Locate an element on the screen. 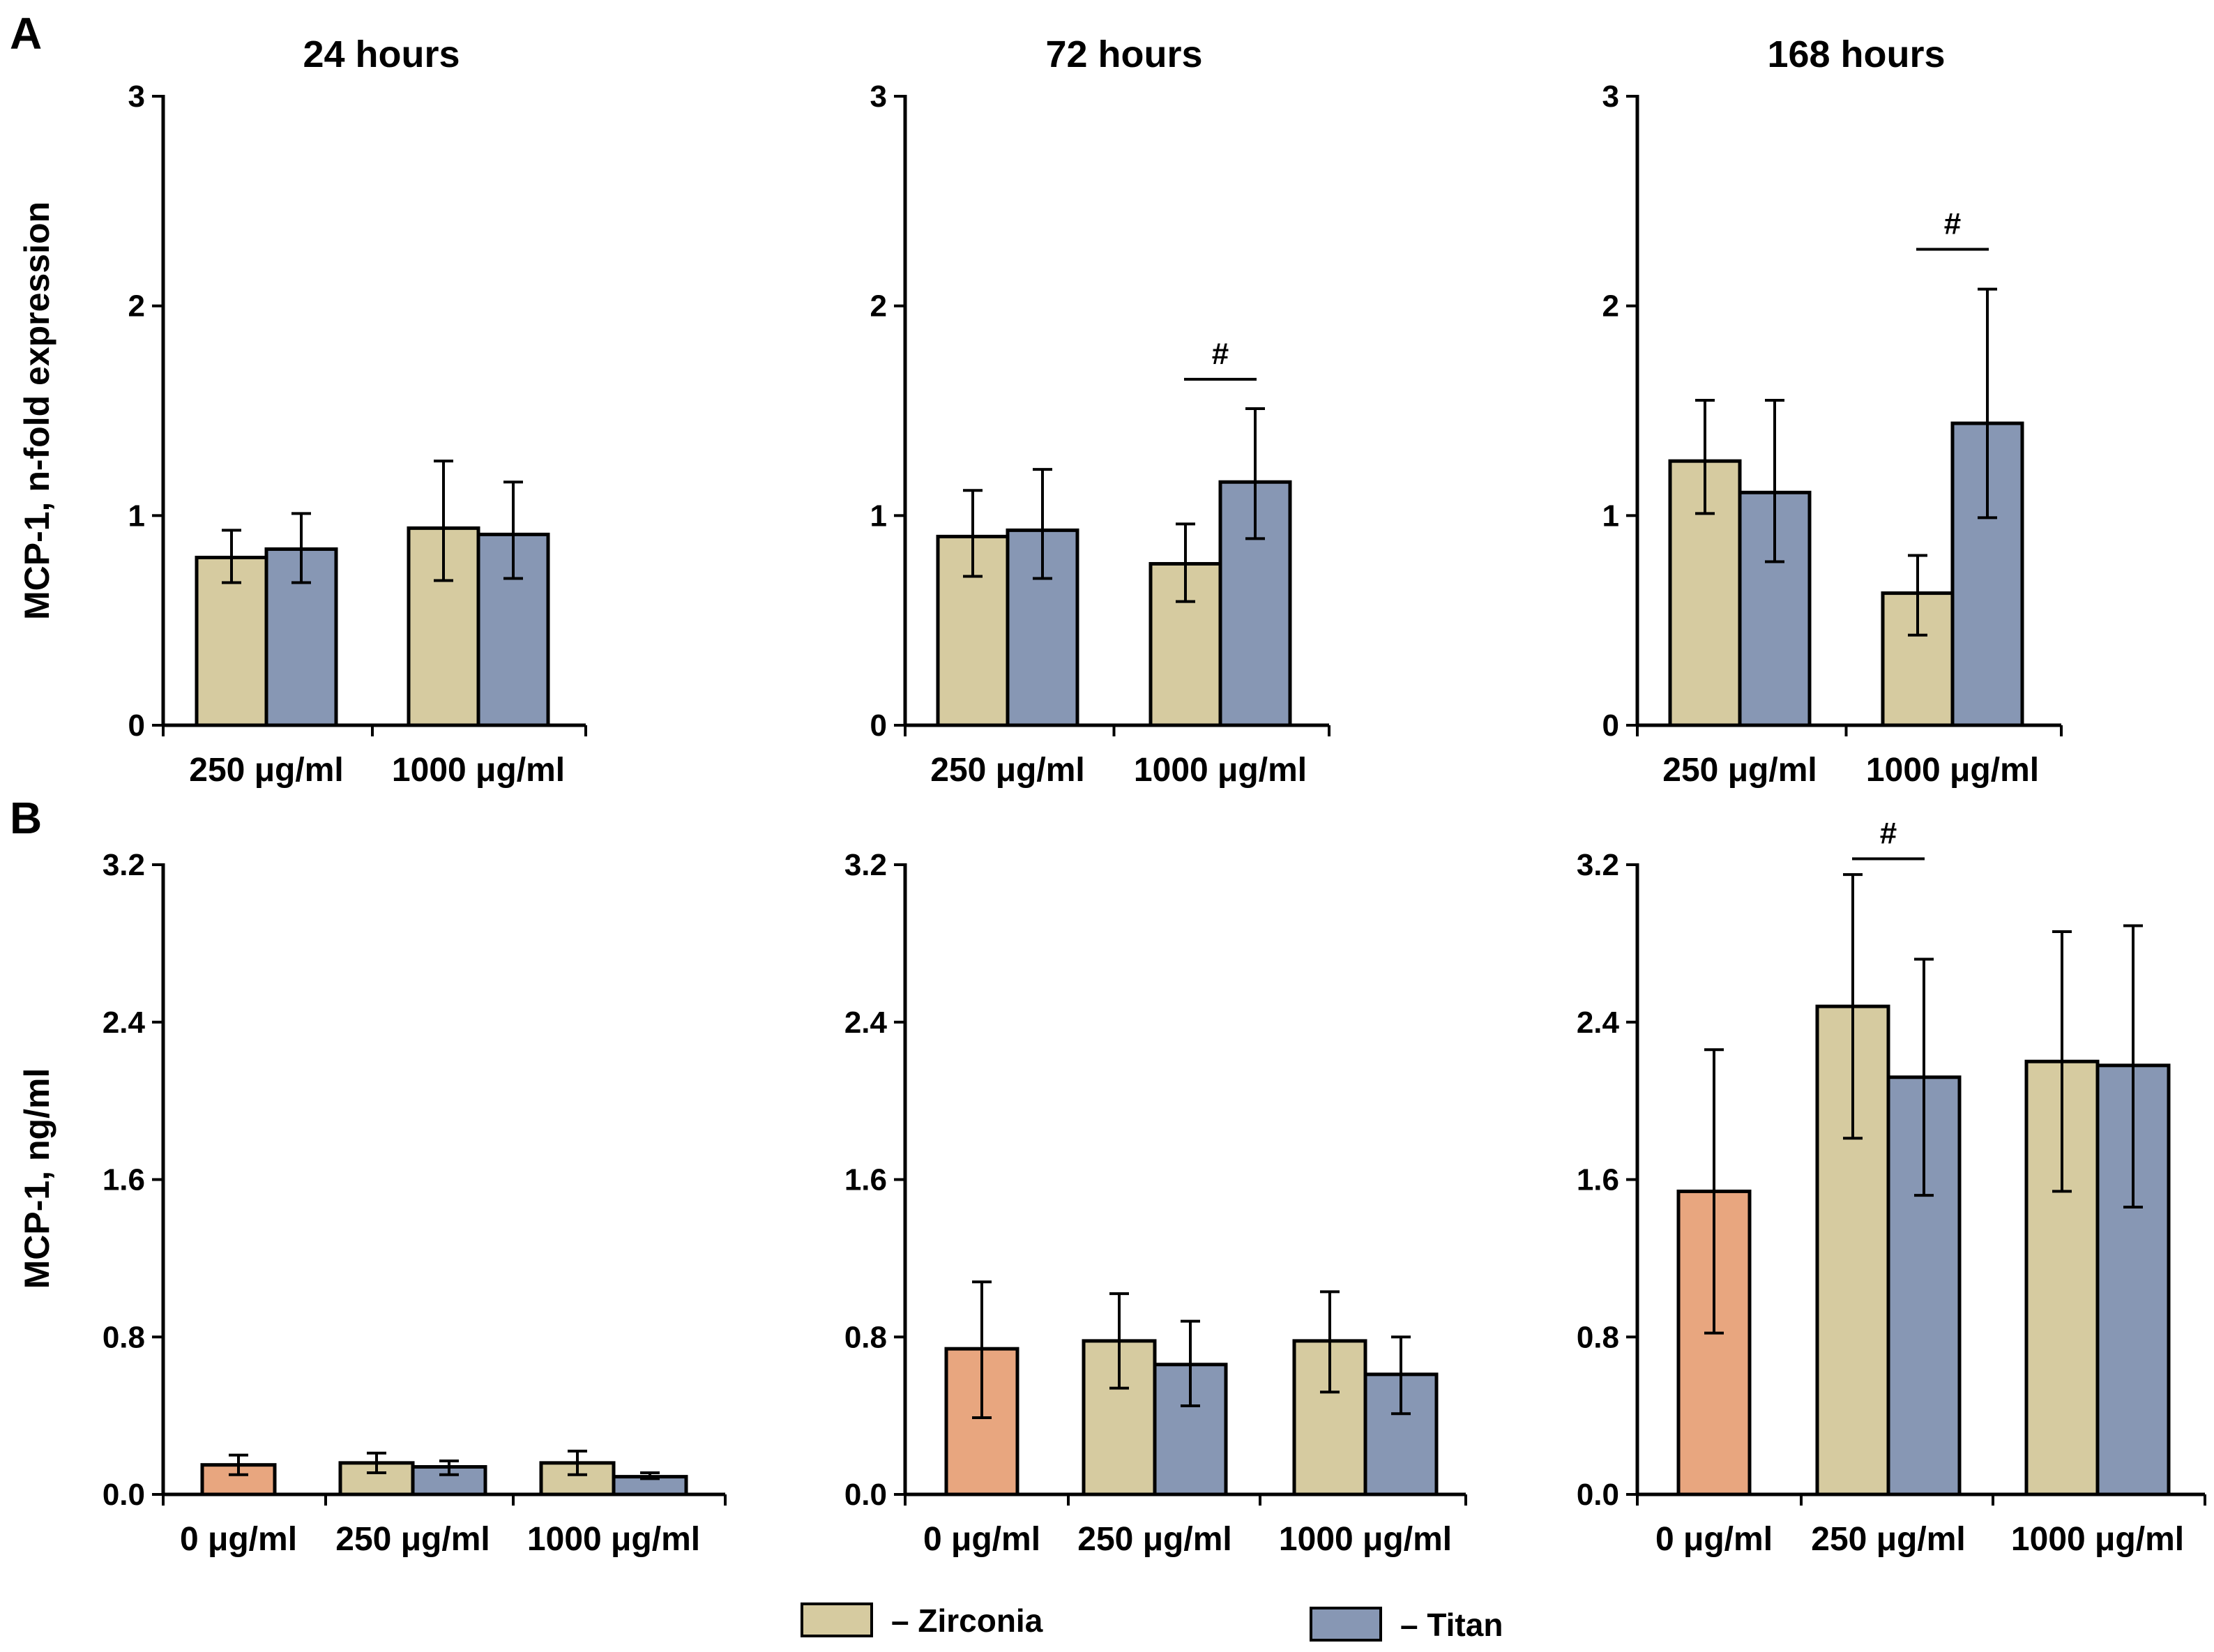 This screenshot has height=1652, width=2214. legend: – Zirconia – Titan is located at coordinates (1152, 1622).